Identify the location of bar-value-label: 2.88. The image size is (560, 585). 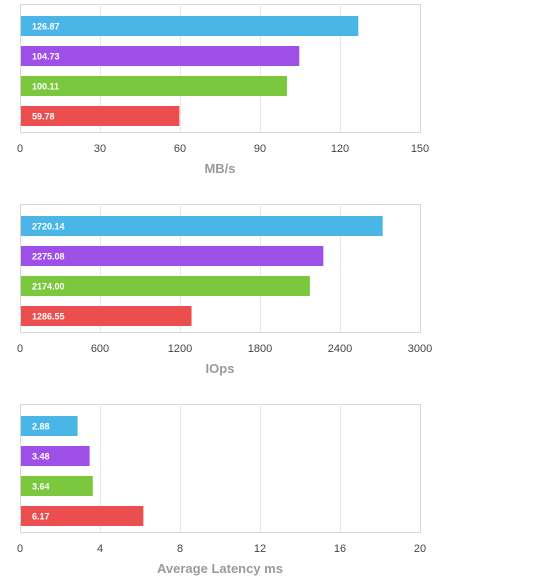
(41, 427).